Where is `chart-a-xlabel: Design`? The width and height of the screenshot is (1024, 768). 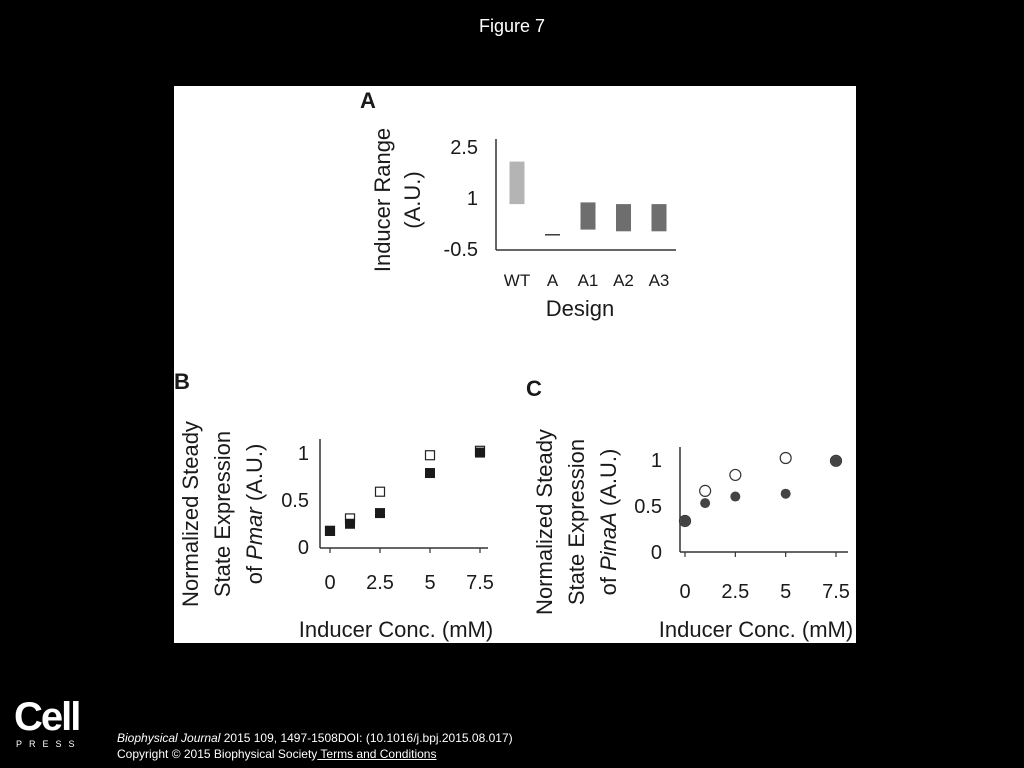
chart-a-xlabel: Design is located at coordinates (580, 308).